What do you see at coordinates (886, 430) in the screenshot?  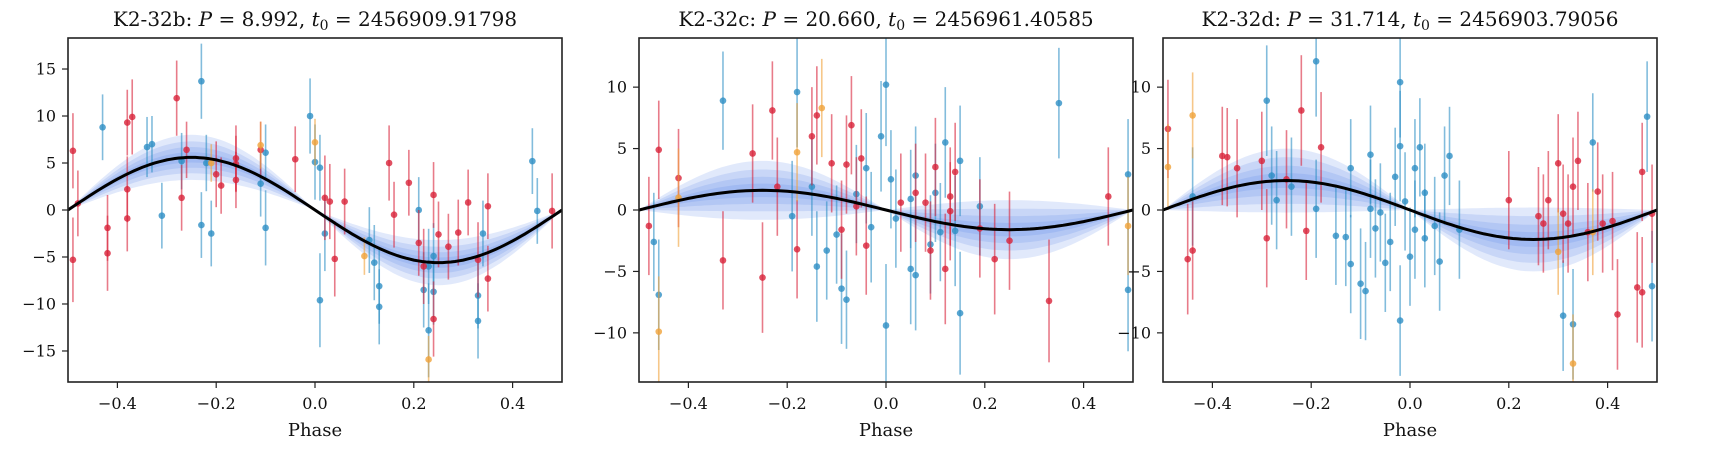 I see `x-axis-label: Phase` at bounding box center [886, 430].